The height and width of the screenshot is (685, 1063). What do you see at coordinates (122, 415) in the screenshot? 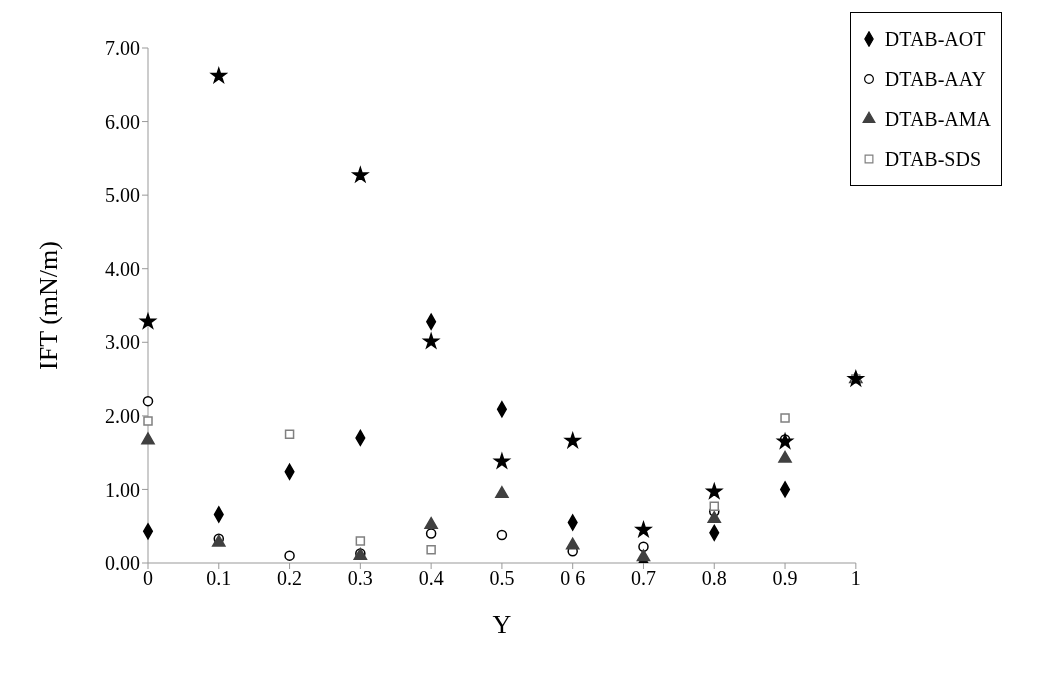
I see `y-tick-label: 2.00` at bounding box center [122, 415].